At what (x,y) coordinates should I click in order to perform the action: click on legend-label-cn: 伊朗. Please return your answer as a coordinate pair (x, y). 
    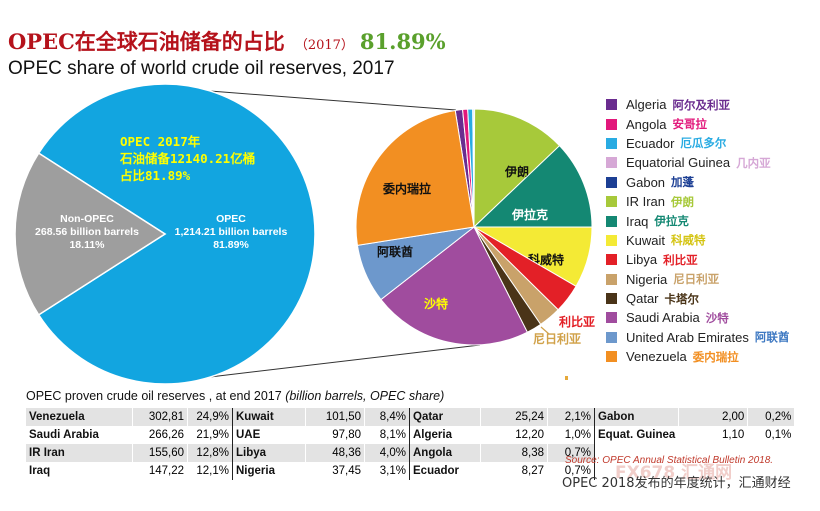
    Looking at the image, I should click on (683, 201).